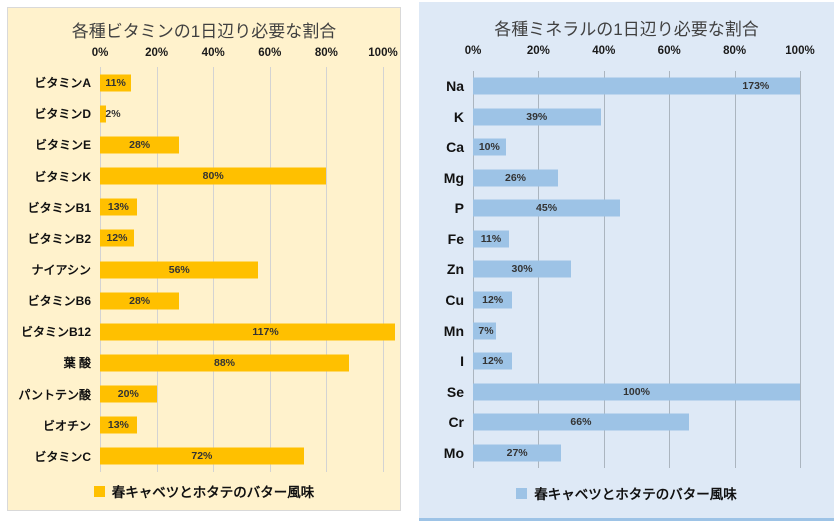 The height and width of the screenshot is (523, 834). I want to click on category-label: ビタミンC, so click(62, 456).